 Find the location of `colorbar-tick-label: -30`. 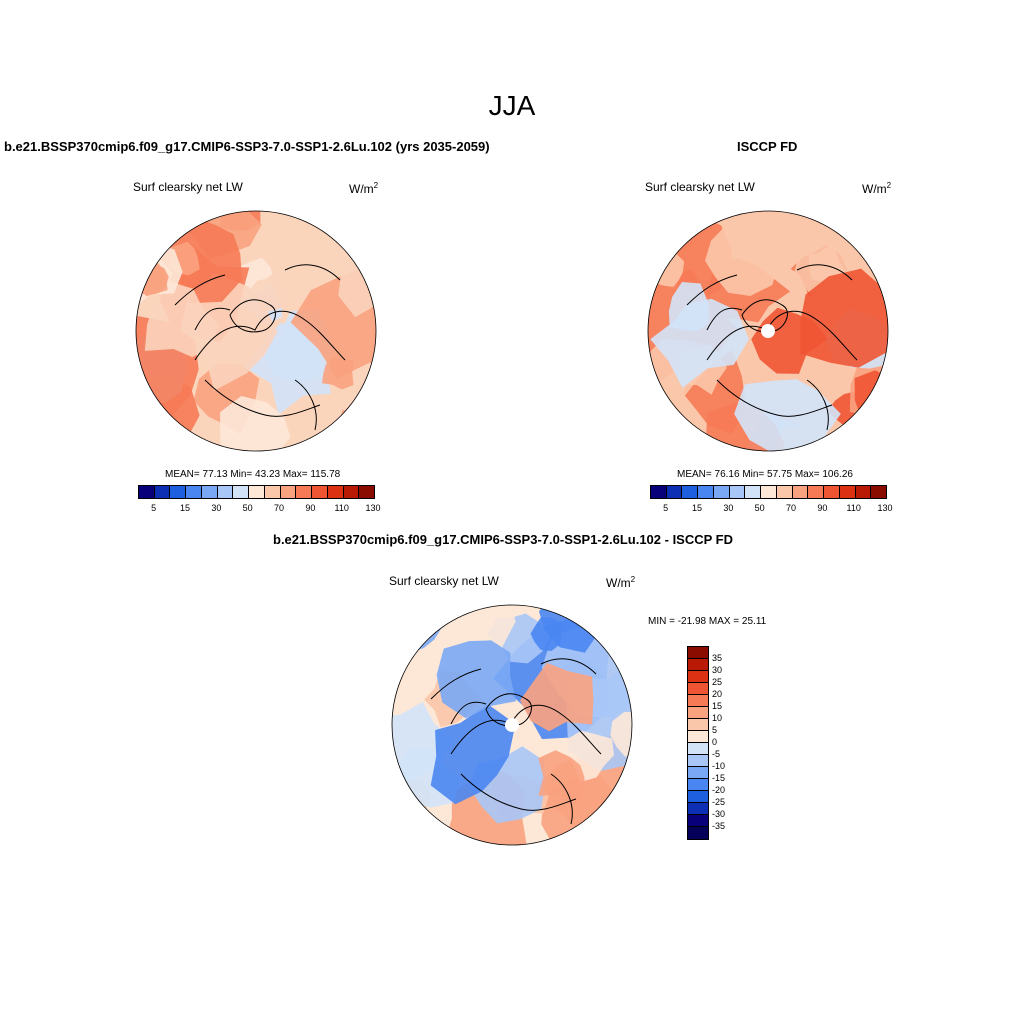

colorbar-tick-label: -30 is located at coordinates (719, 814).